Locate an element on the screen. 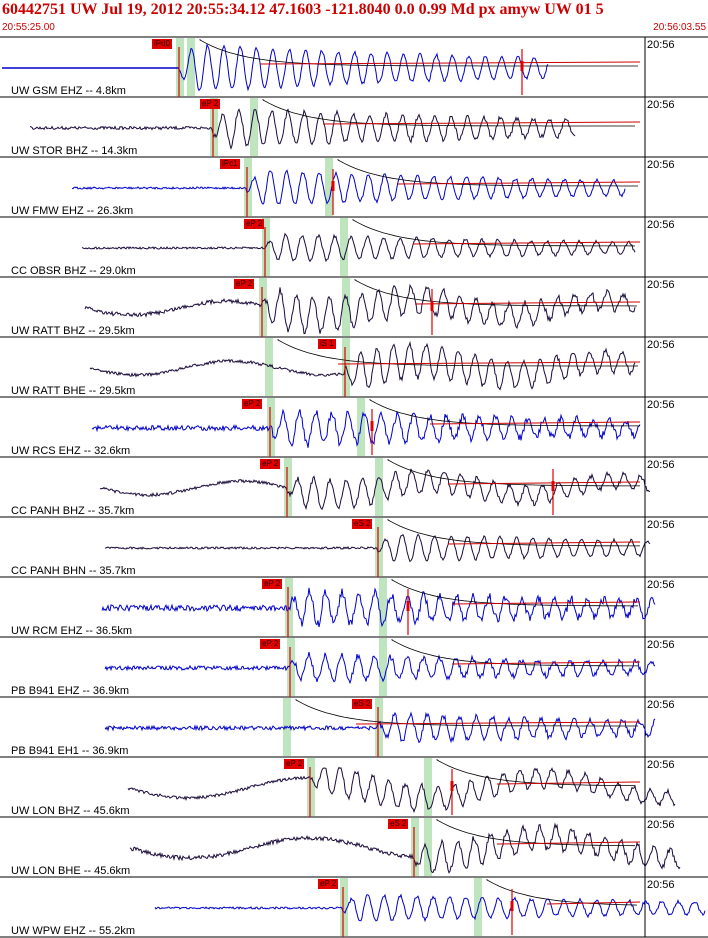 The width and height of the screenshot is (708, 938). station-label: PB B941 EH1 -- 36.9km is located at coordinates (70, 751).